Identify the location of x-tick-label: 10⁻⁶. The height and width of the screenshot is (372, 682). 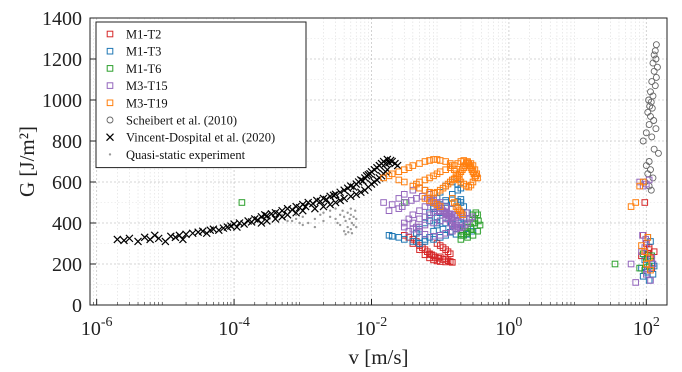
(97, 327).